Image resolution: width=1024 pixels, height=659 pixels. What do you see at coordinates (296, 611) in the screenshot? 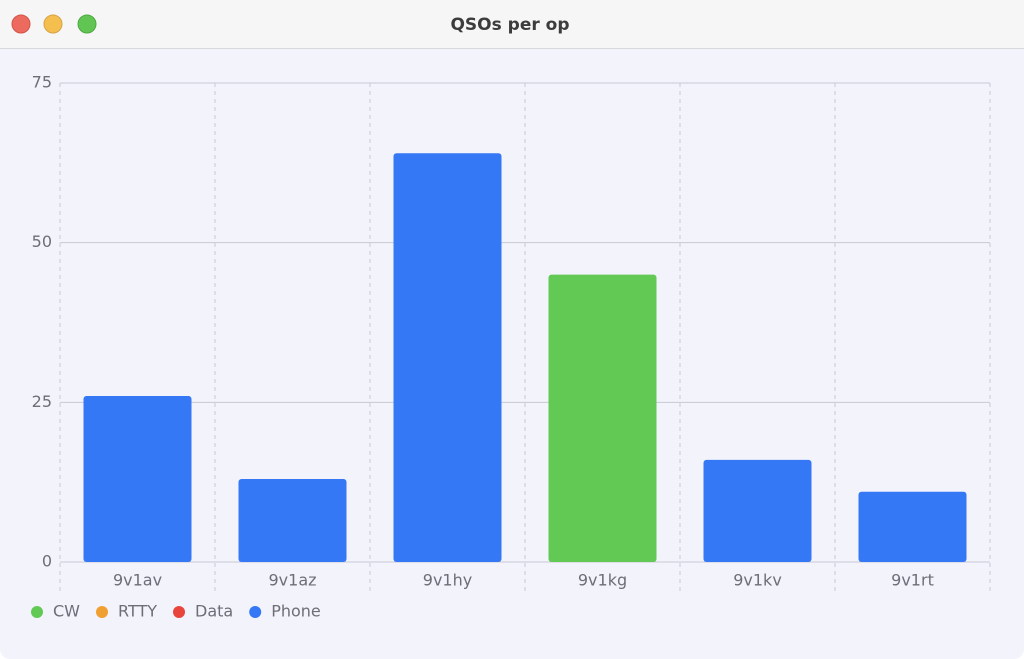
I see `legend-label: Phone` at bounding box center [296, 611].